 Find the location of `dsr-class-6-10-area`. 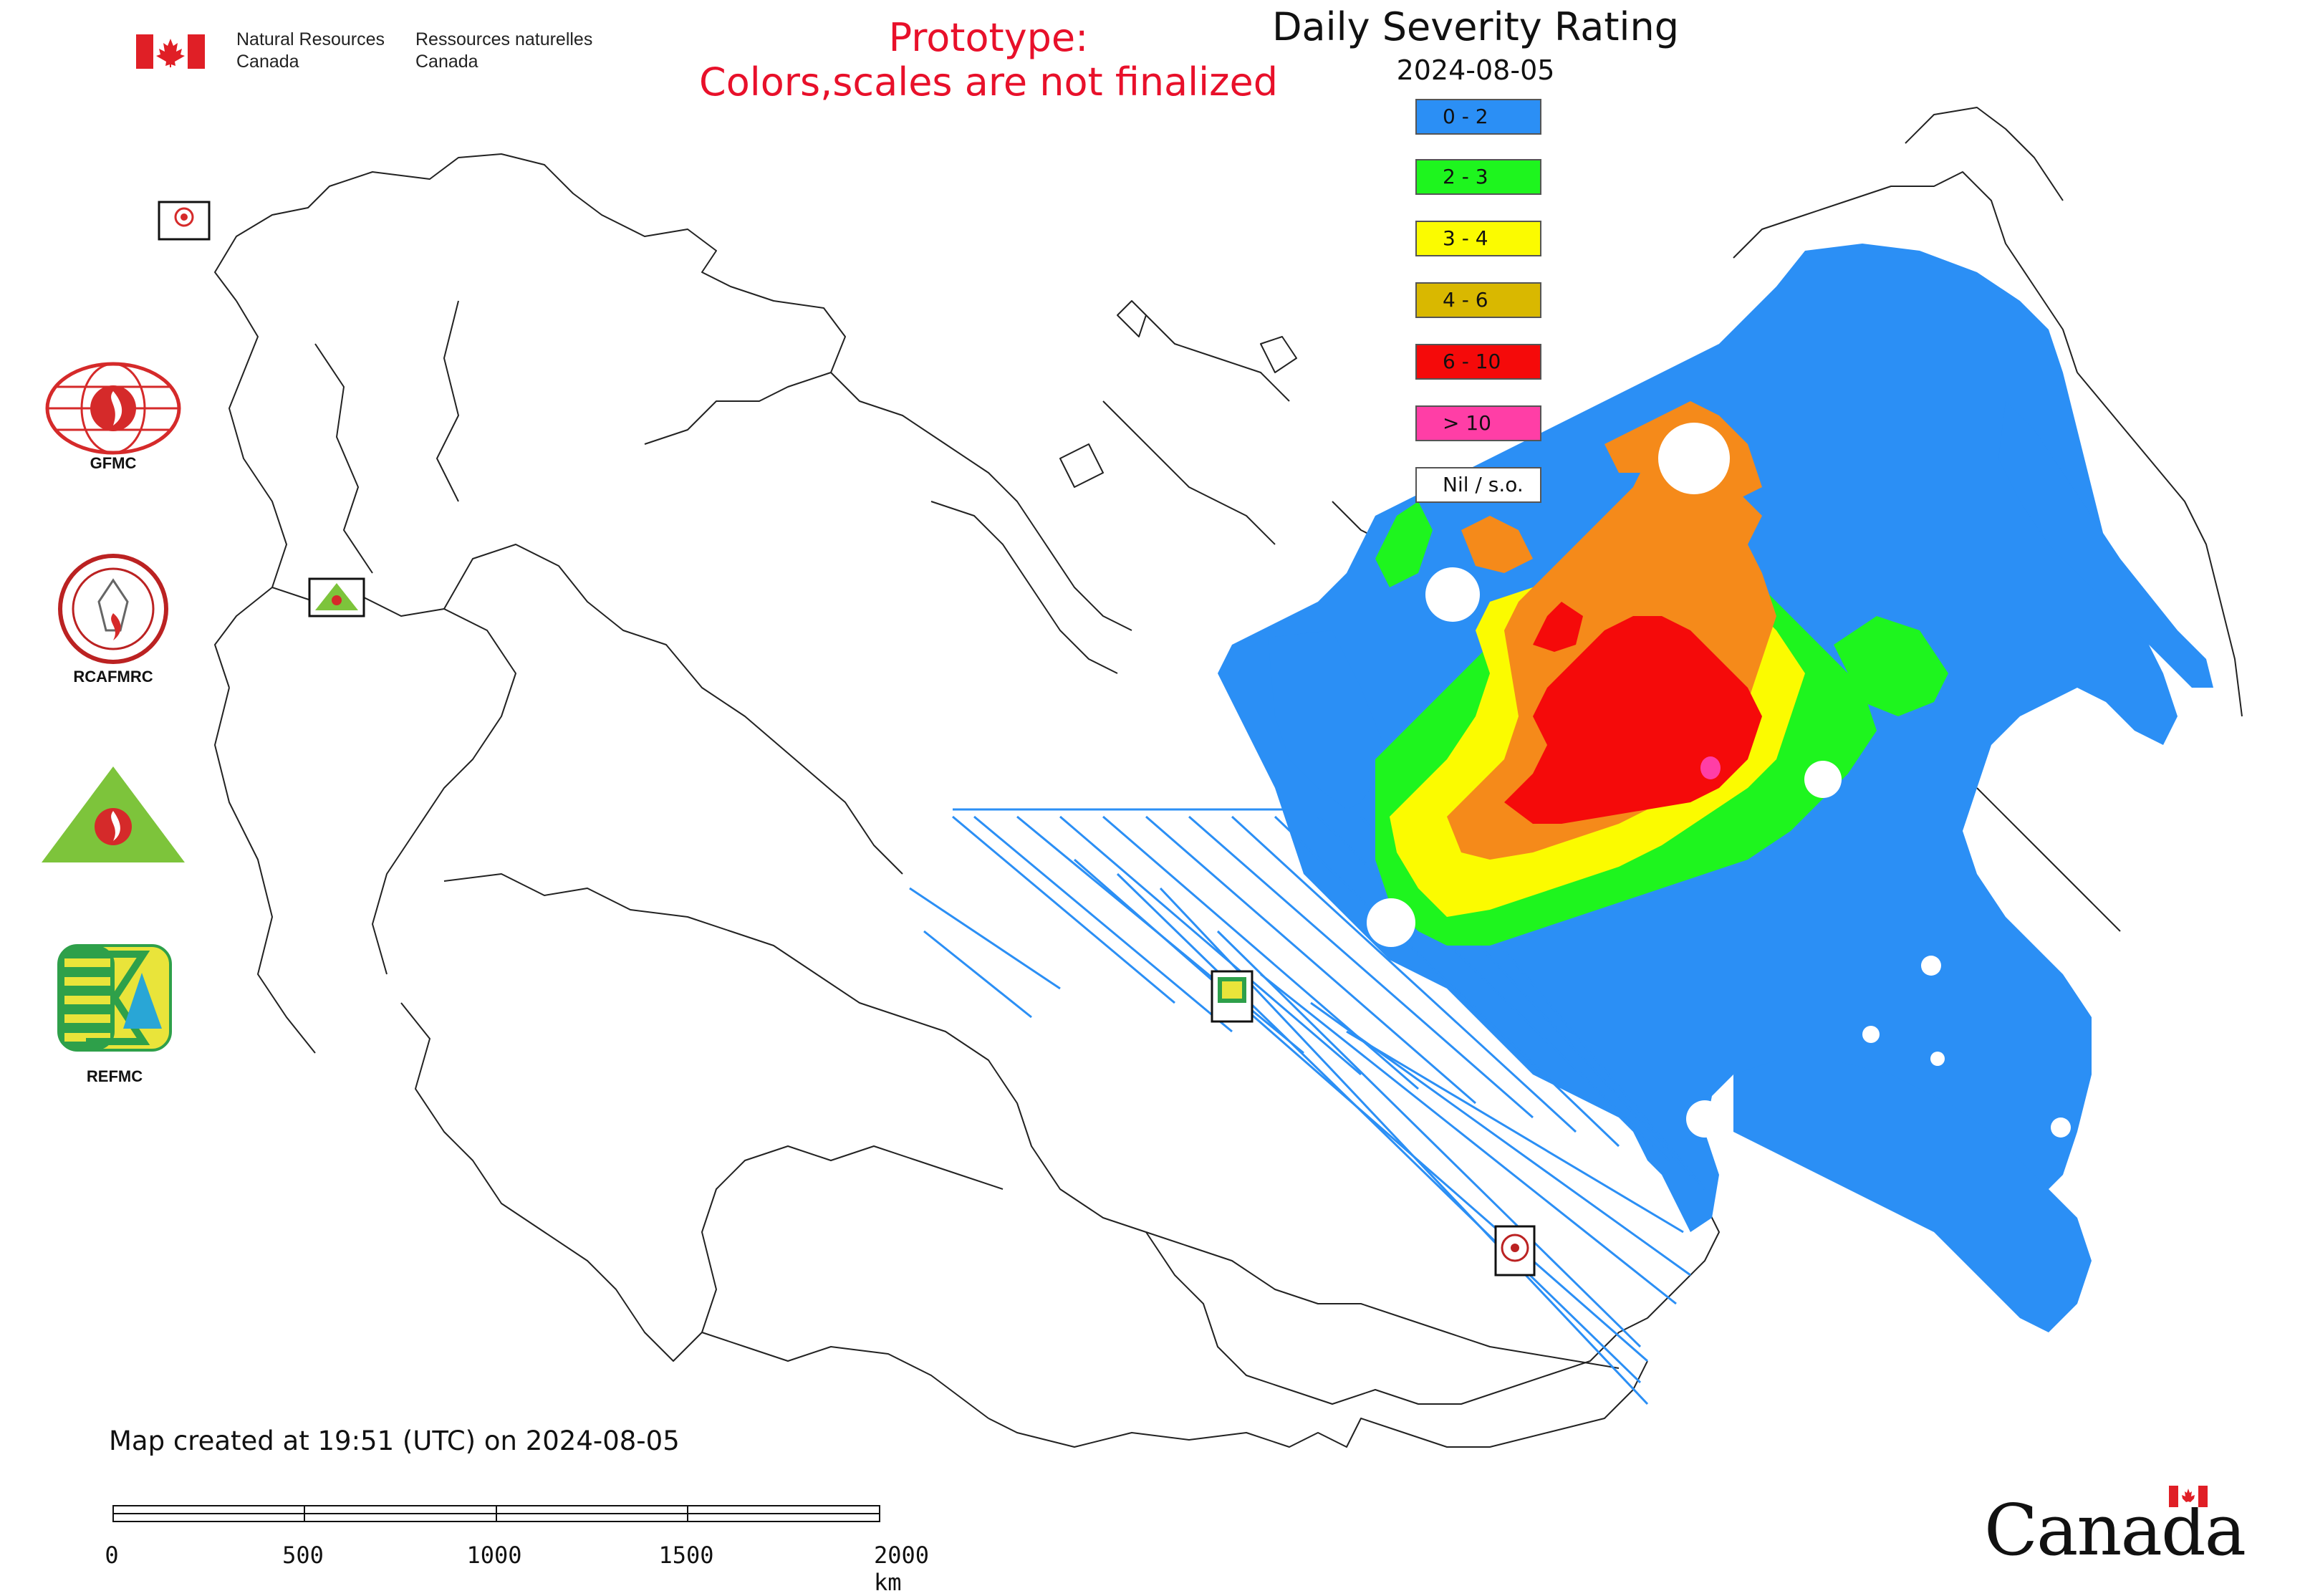

dsr-class-6-10-area is located at coordinates (1633, 720).